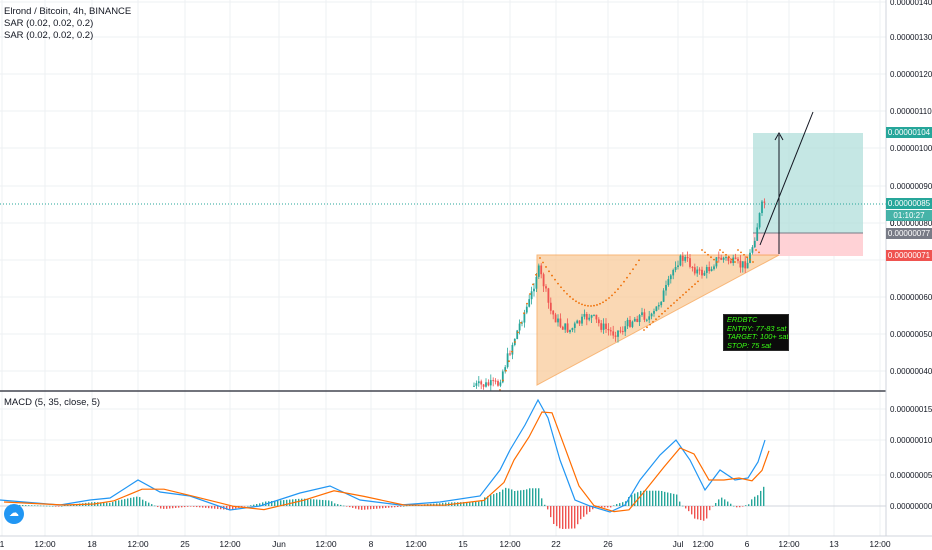 The width and height of the screenshot is (932, 550). Describe the element at coordinates (49, 23) in the screenshot. I see `indicator-sar-1: SAR (0.02, 0.02, 0.2)` at that location.